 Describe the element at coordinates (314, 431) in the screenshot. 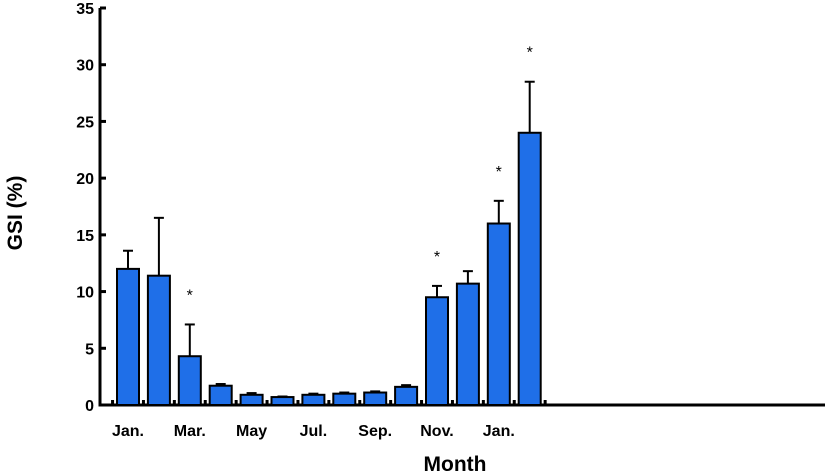

I see `x-tick-label: Jul.` at that location.